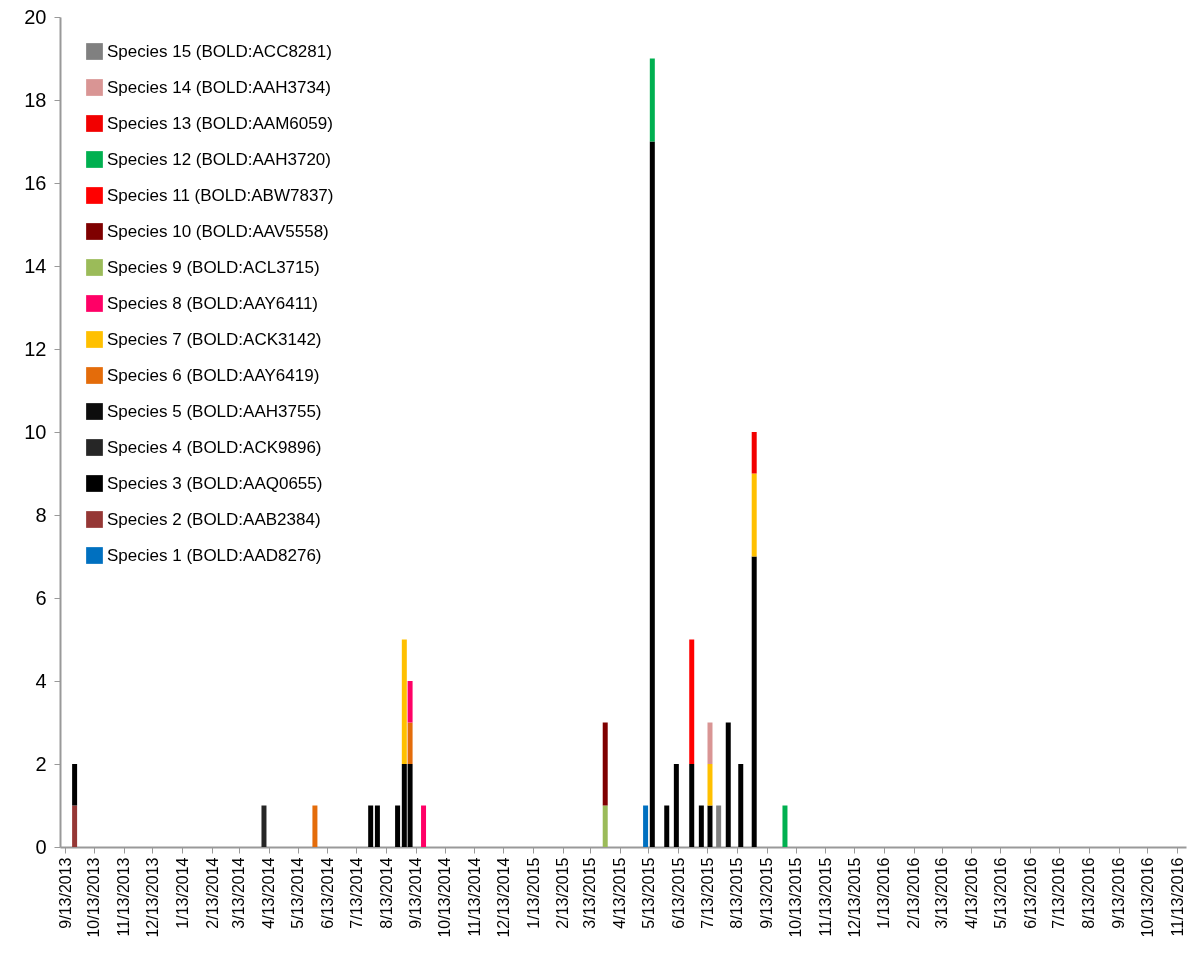  What do you see at coordinates (1000, 893) in the screenshot?
I see `x-tick-label: 5/13/2016` at bounding box center [1000, 893].